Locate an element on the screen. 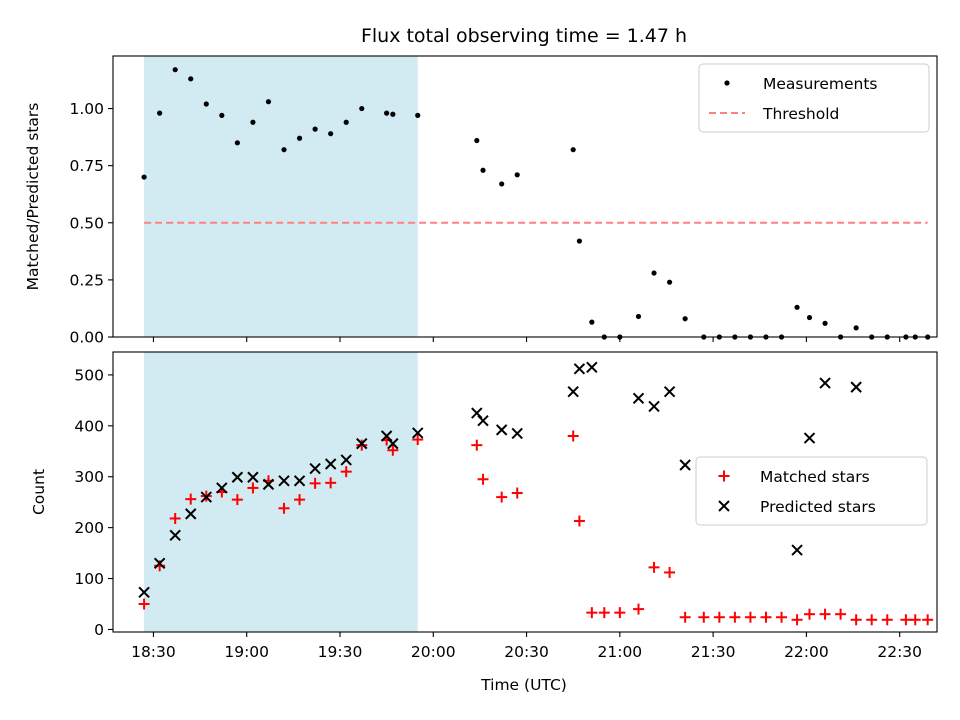  y-tick-label: 300 is located at coordinates (89, 477).